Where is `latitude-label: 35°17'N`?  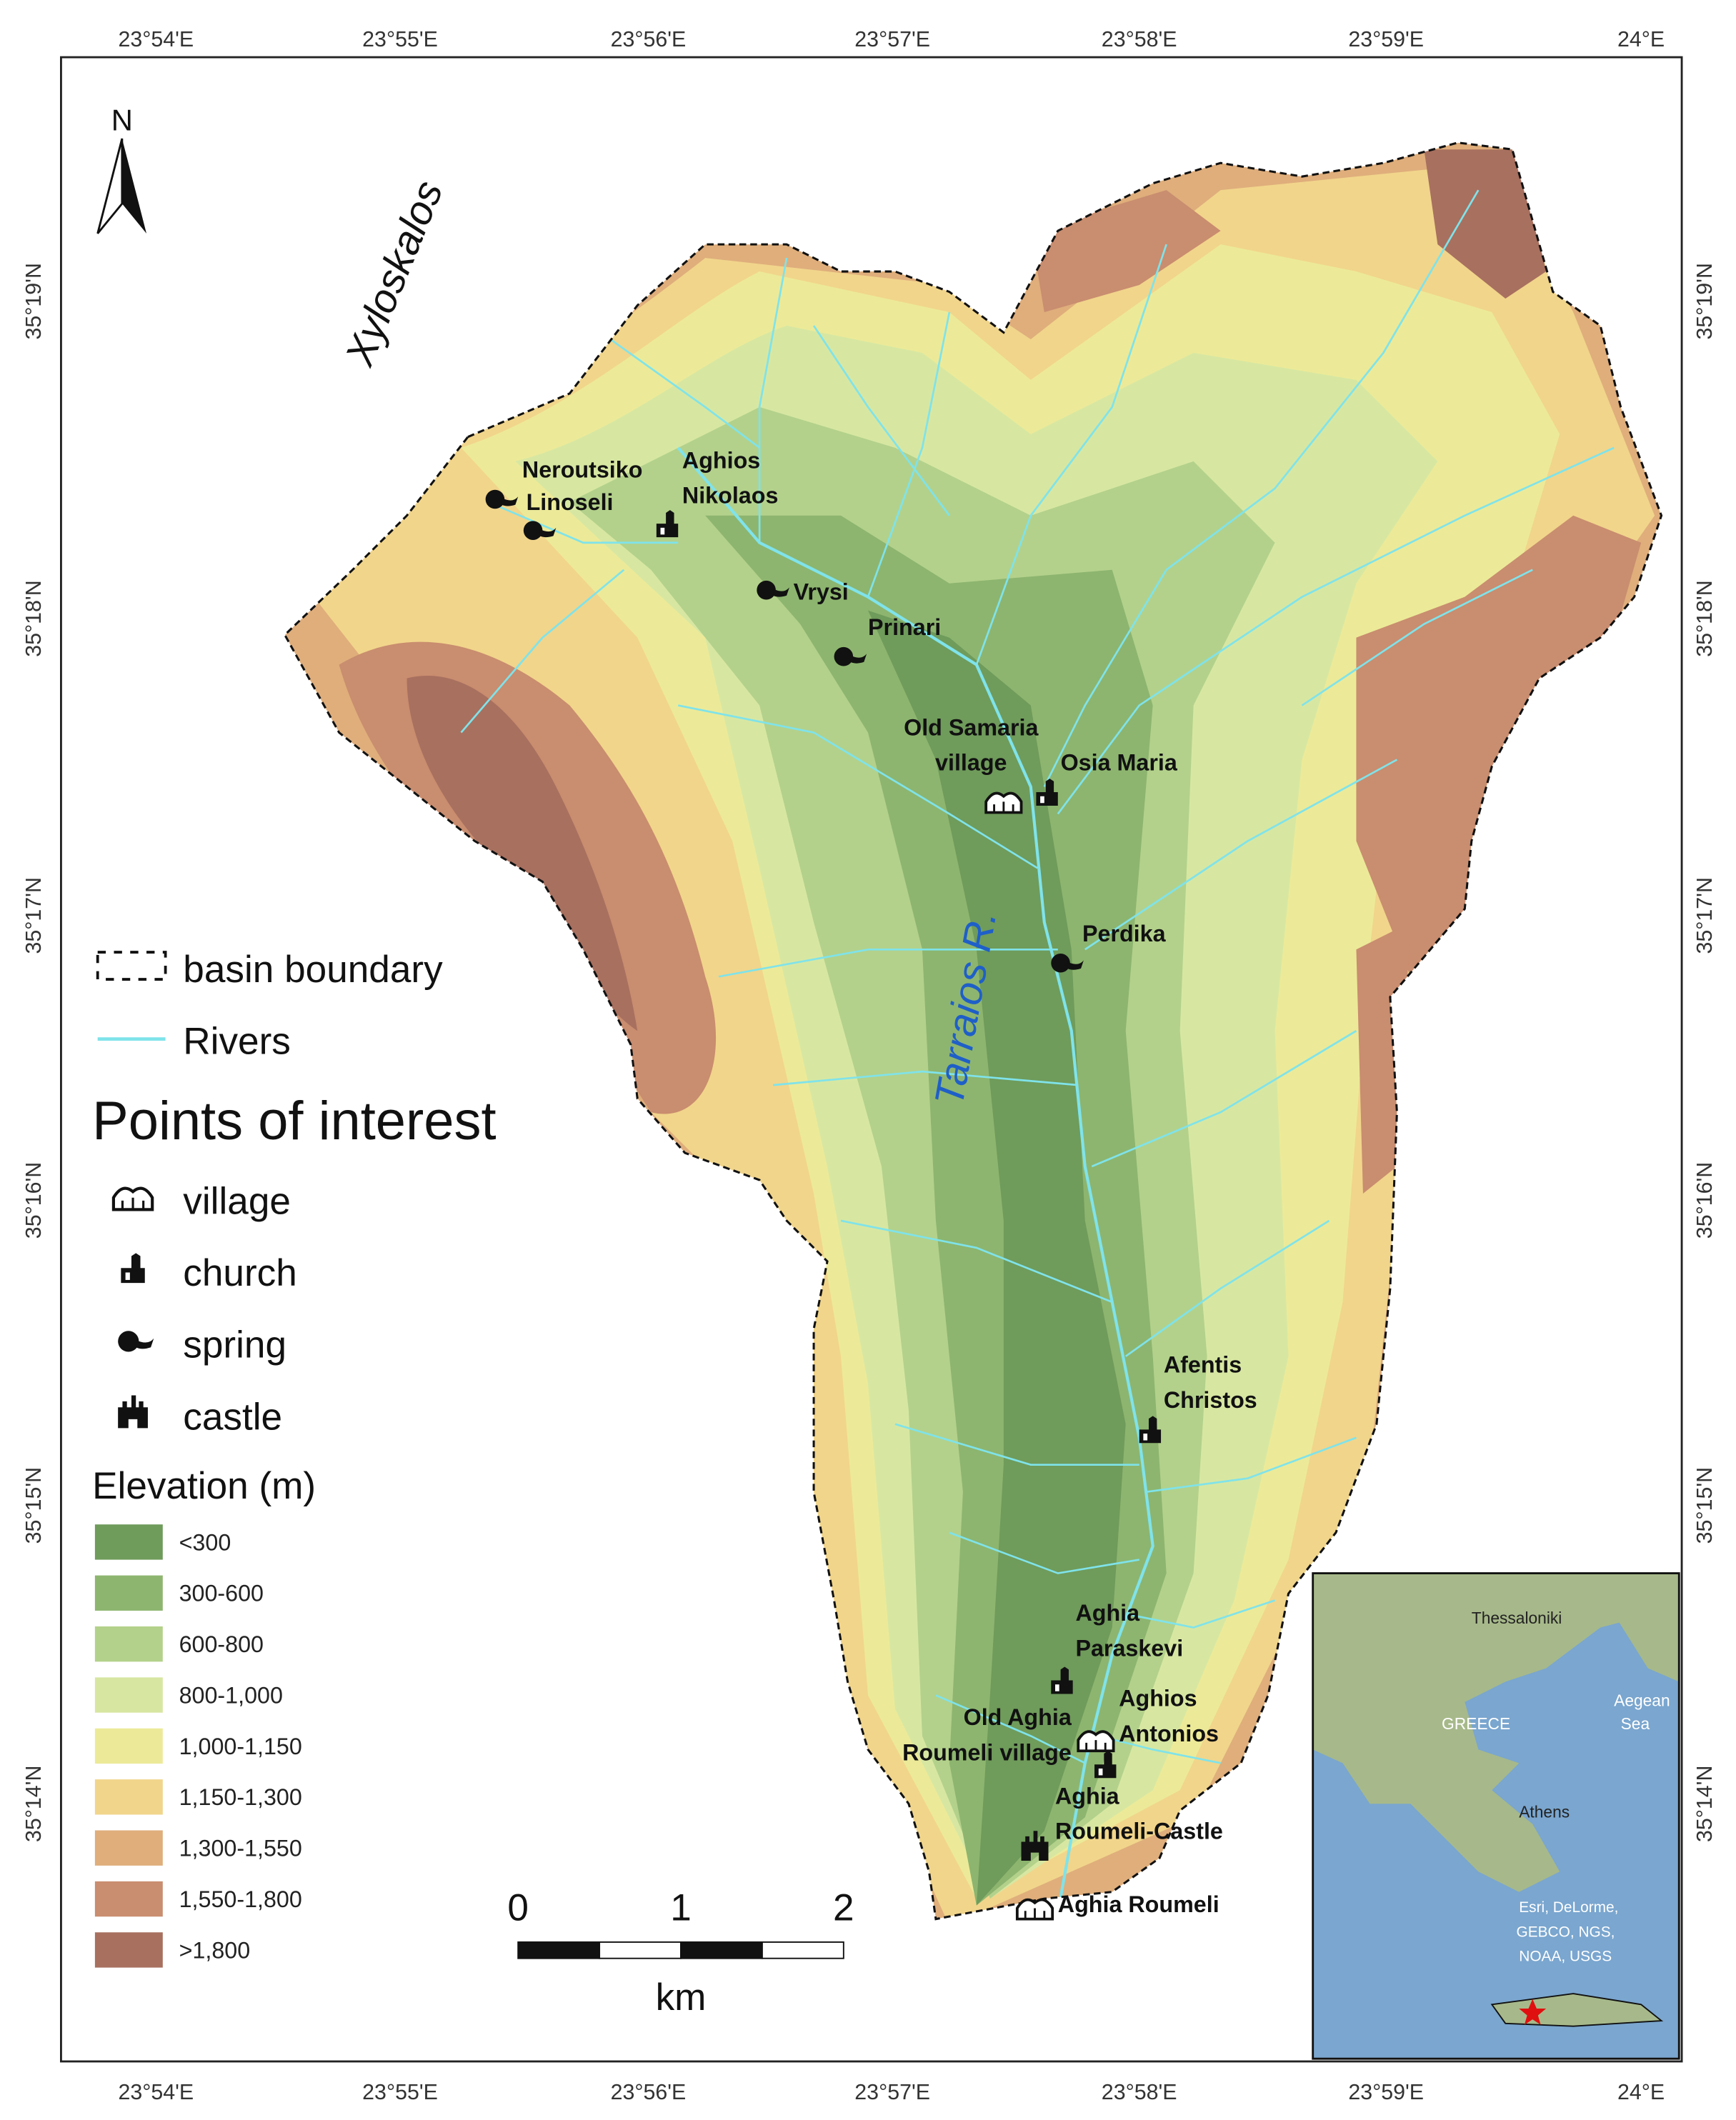 latitude-label: 35°17'N is located at coordinates (34, 915).